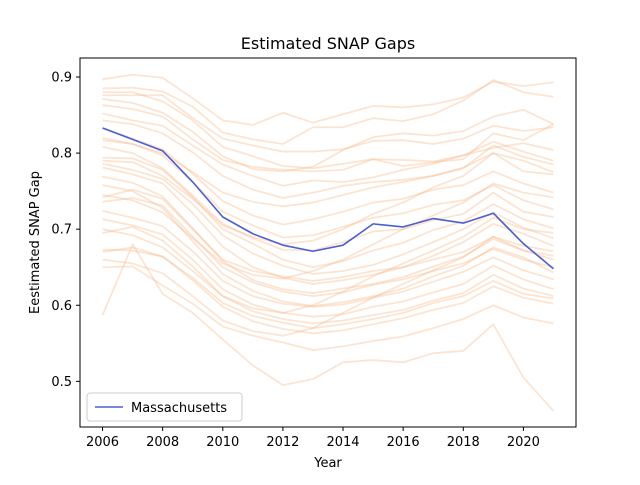  Describe the element at coordinates (61, 78) in the screenshot. I see `y-tick-label: 0.9` at that location.